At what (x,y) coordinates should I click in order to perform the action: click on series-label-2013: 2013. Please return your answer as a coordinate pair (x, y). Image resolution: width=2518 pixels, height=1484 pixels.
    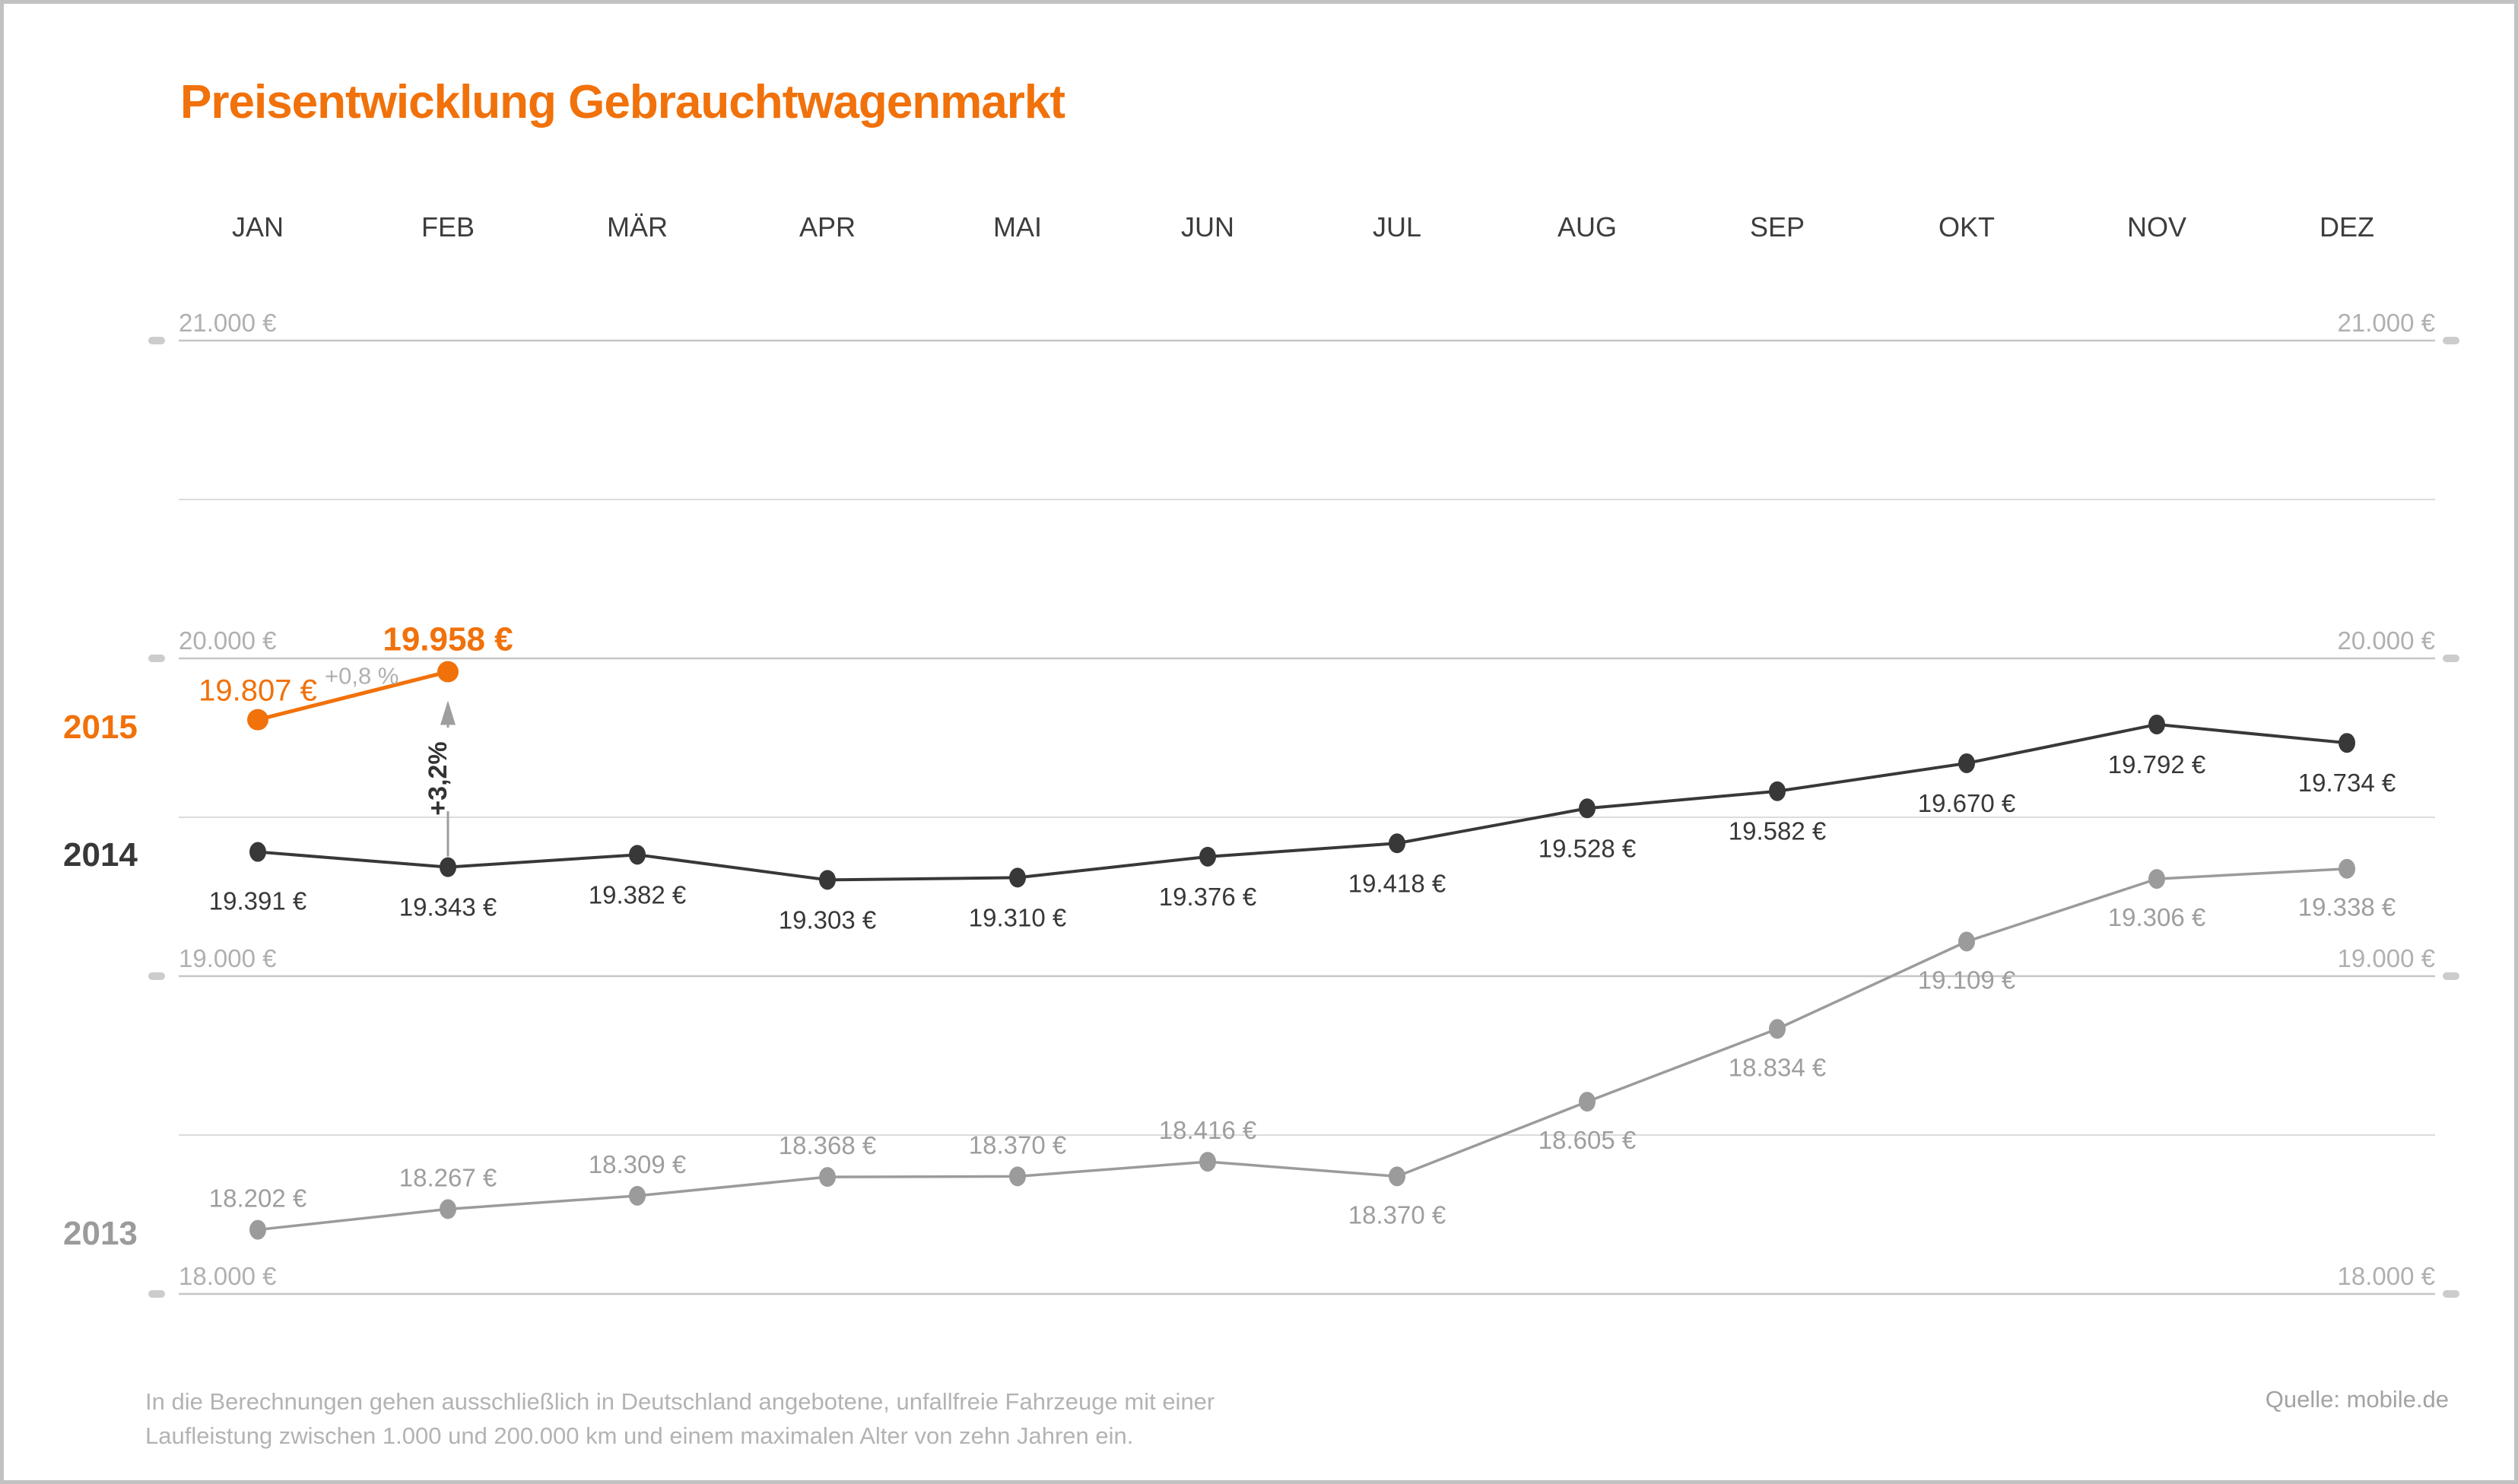
    Looking at the image, I should click on (101, 1233).